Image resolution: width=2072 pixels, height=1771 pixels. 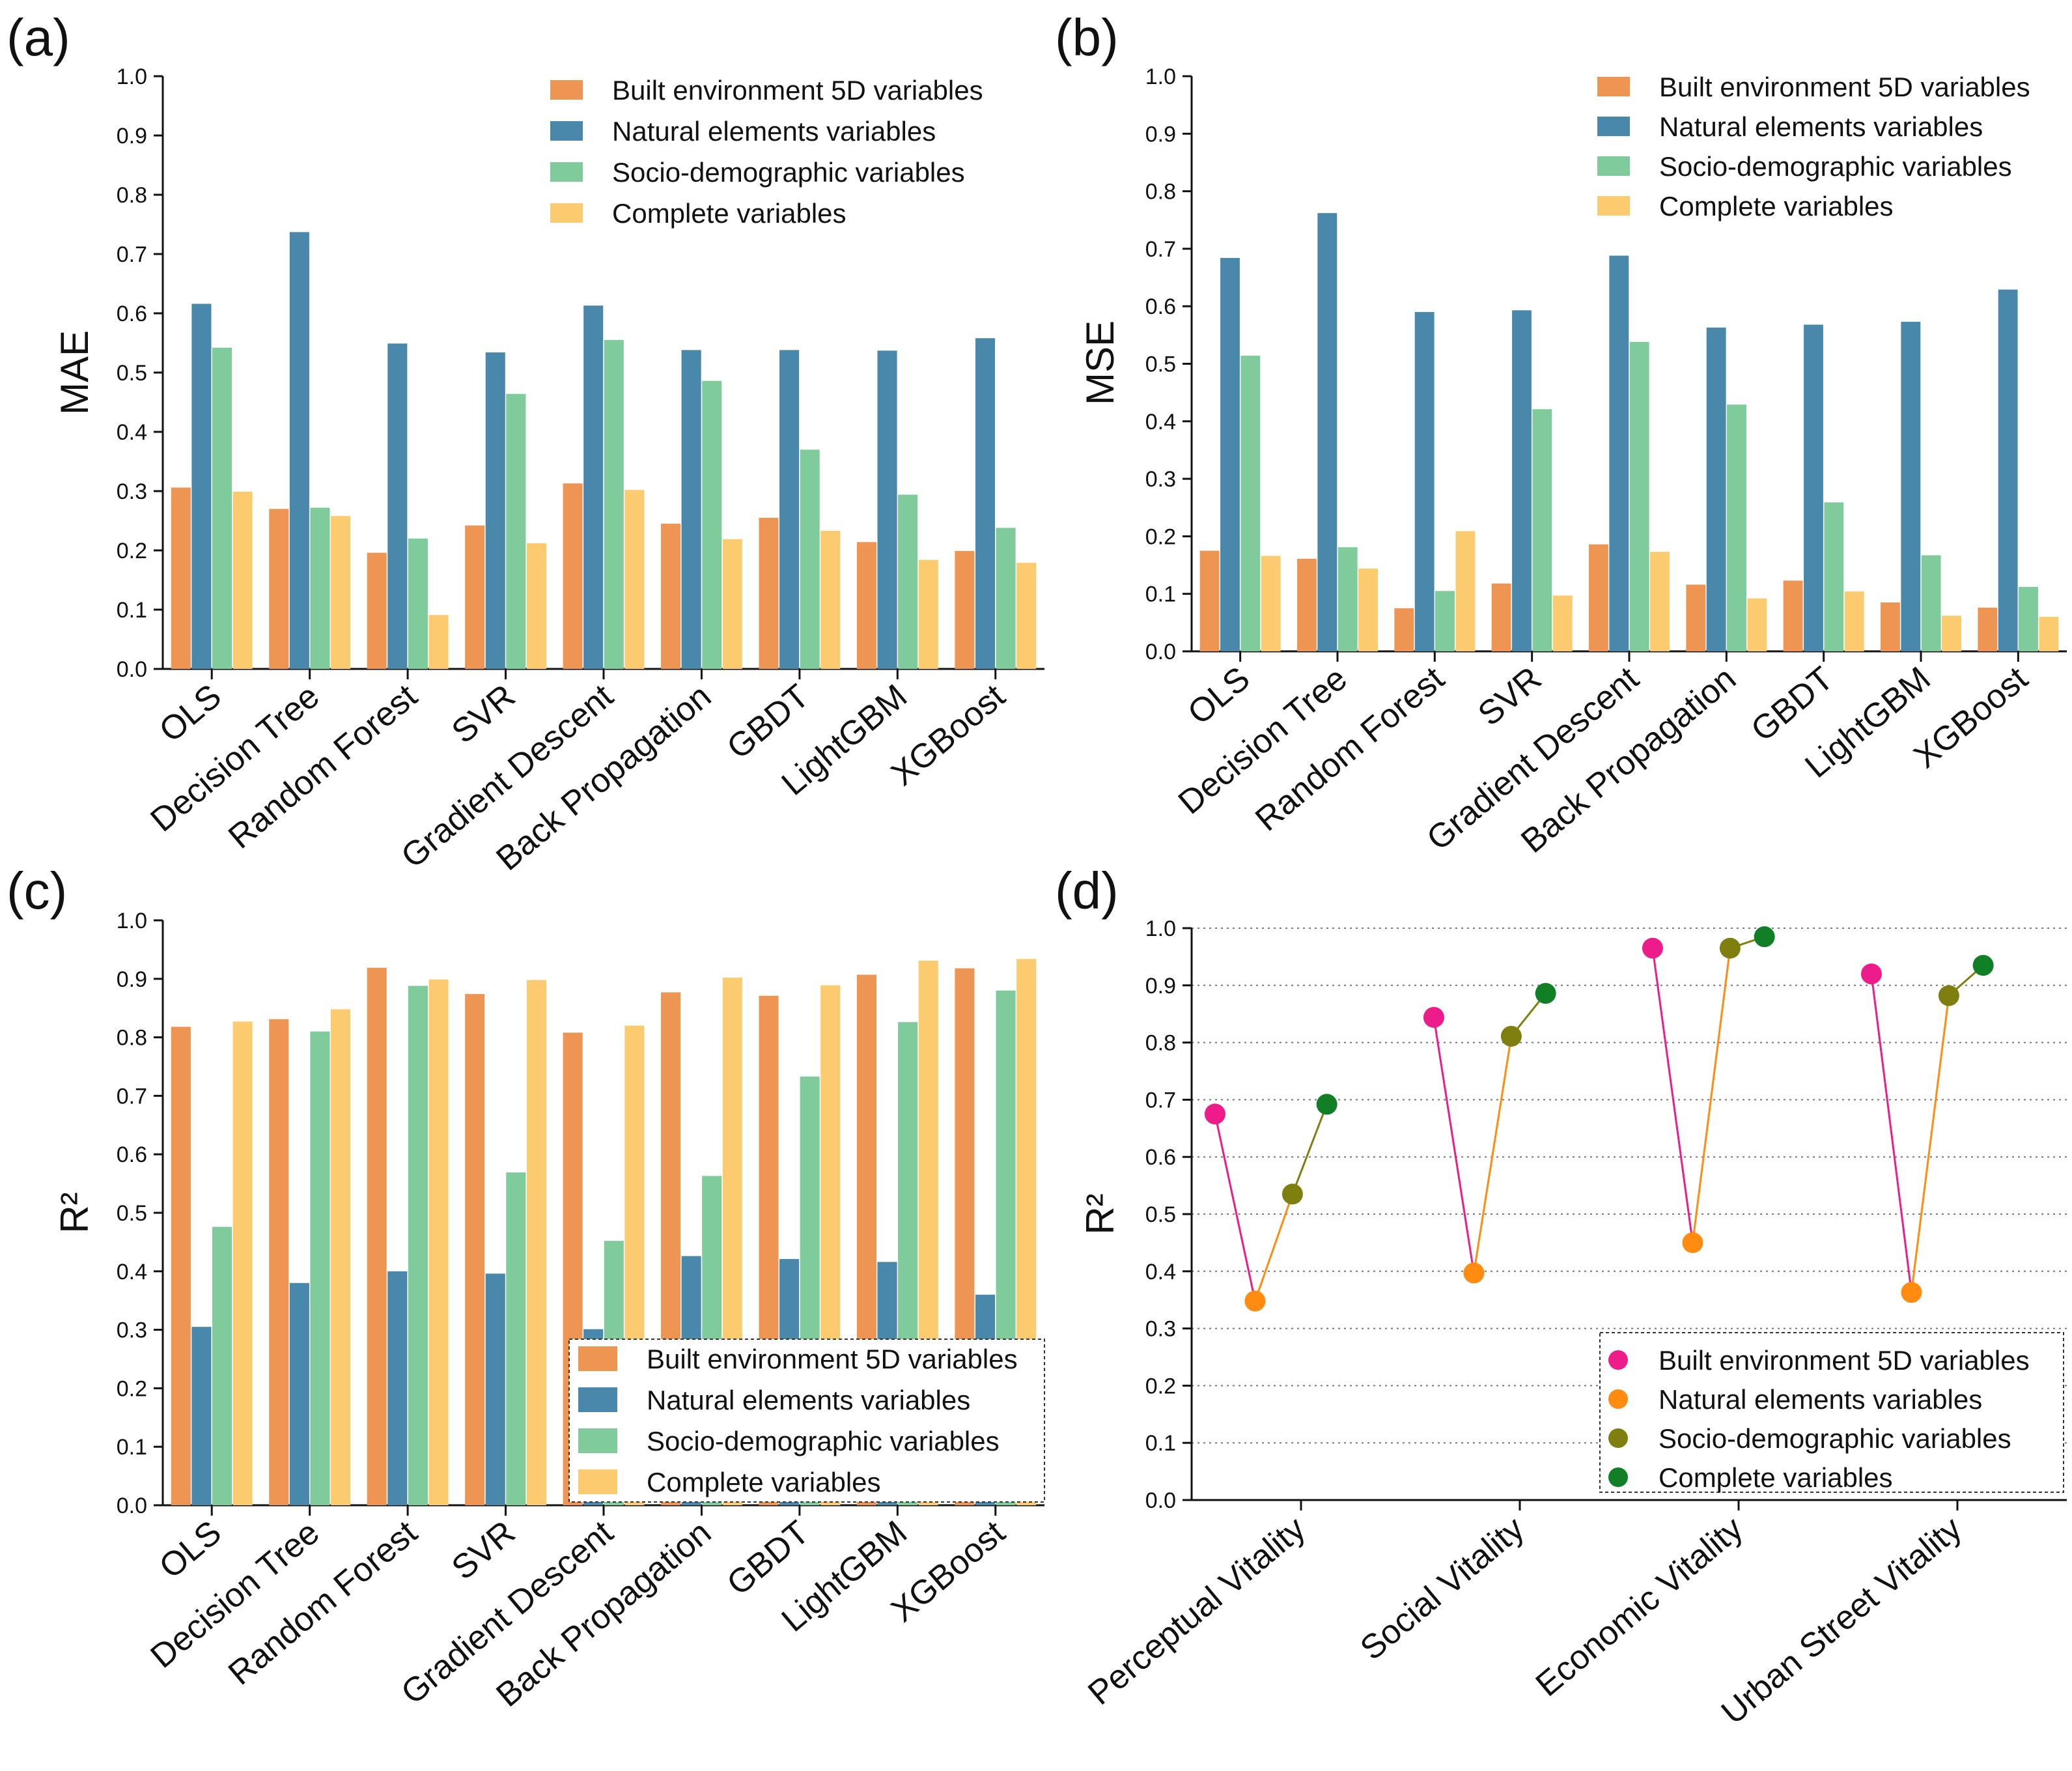 I want to click on bar-c-complete, so click(x=341, y=1257).